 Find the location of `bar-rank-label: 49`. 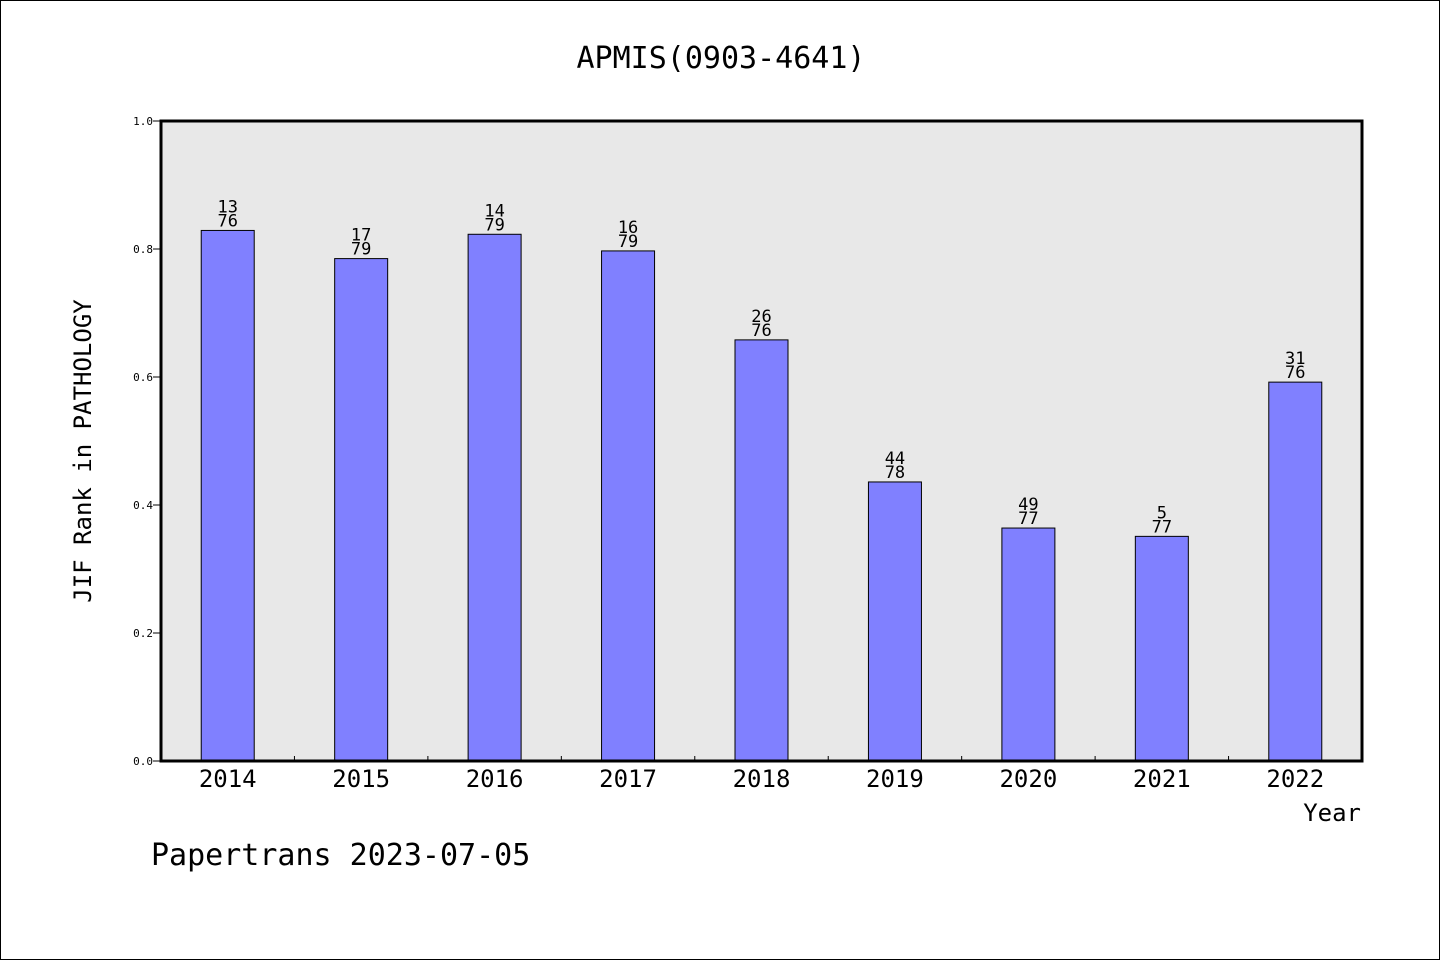

bar-rank-label: 49 is located at coordinates (1028, 505).